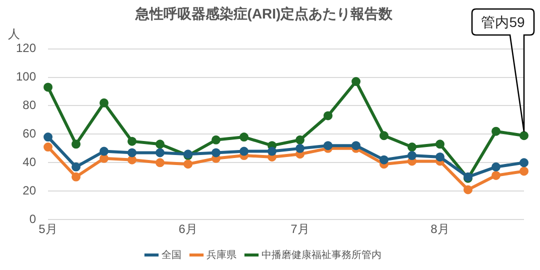  Describe the element at coordinates (48, 229) in the screenshot. I see `x-tick-label: 5月` at that location.